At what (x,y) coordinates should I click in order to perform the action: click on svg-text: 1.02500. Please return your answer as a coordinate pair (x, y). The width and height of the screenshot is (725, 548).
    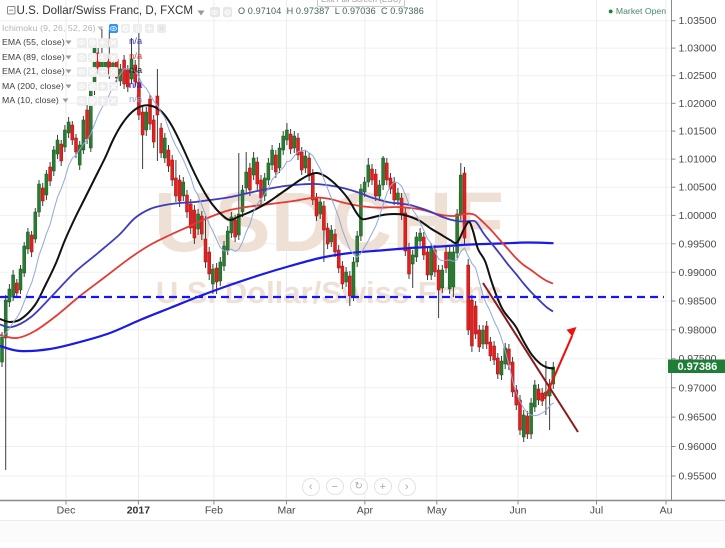
    Looking at the image, I should click on (698, 76).